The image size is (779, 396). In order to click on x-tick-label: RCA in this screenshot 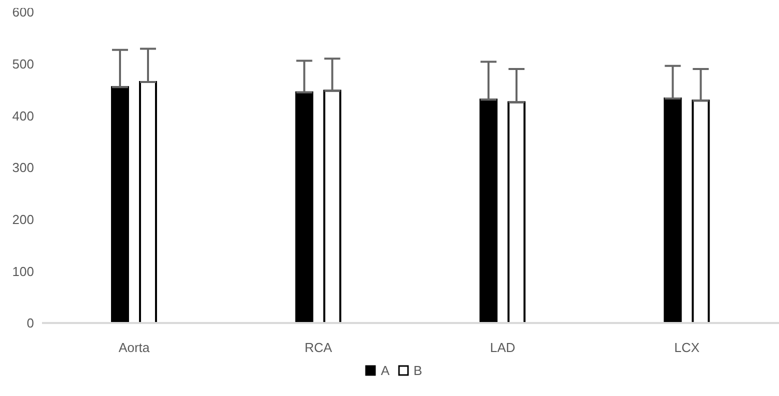, I will do `click(318, 348)`.